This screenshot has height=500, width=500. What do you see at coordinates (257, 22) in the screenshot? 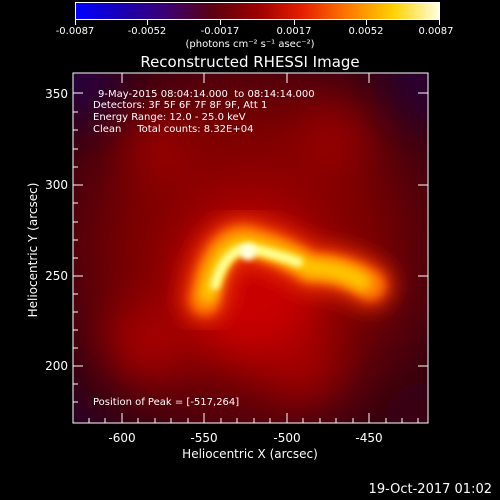
I see `colorbar-tick-marks` at bounding box center [257, 22].